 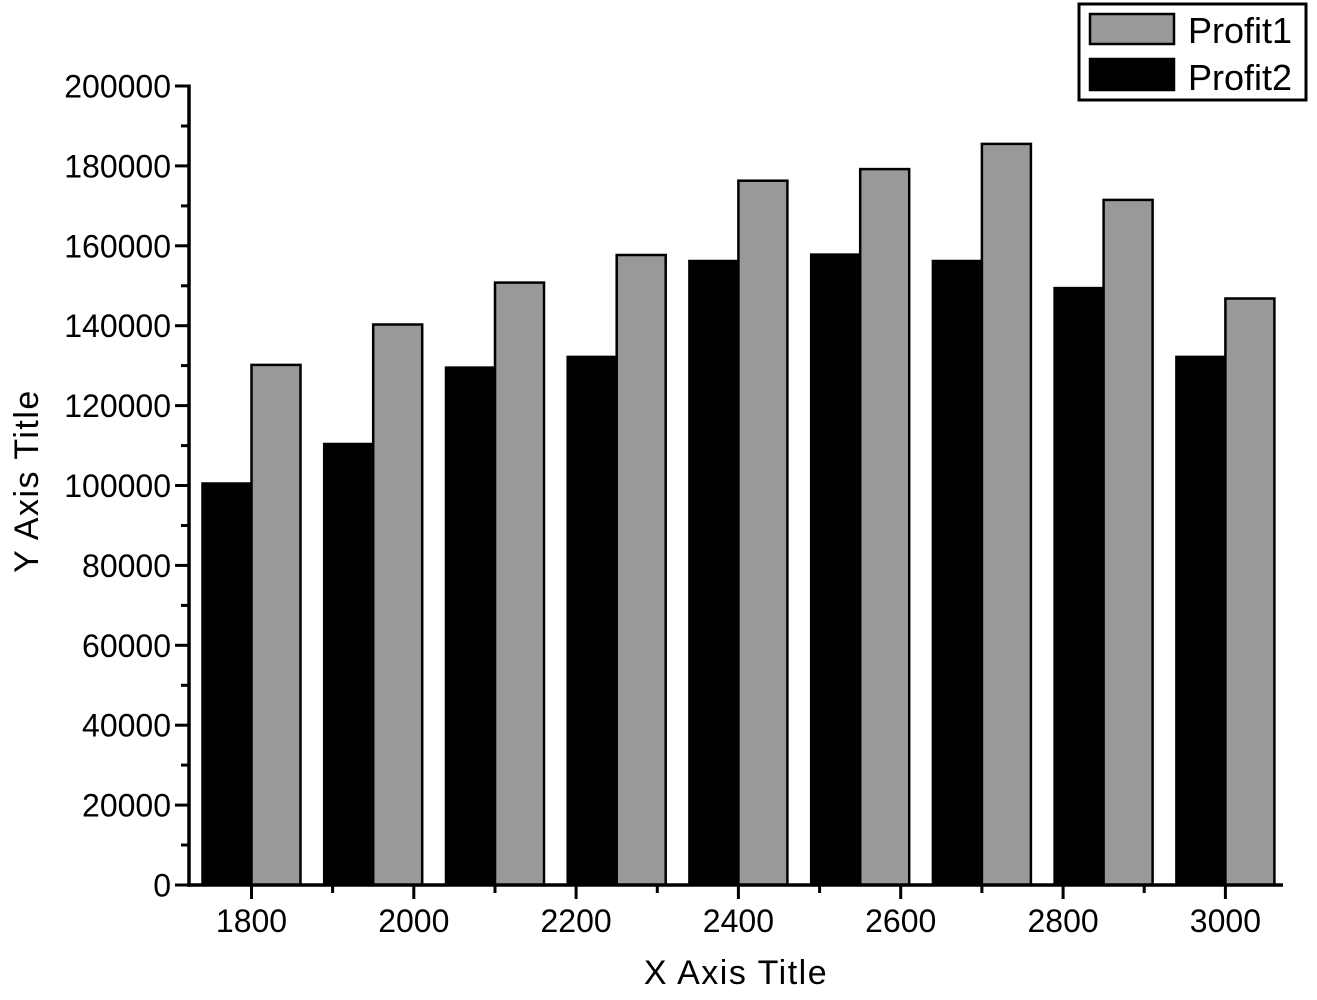 What do you see at coordinates (117, 166) in the screenshot?
I see `y-tick-label-180000: 180000` at bounding box center [117, 166].